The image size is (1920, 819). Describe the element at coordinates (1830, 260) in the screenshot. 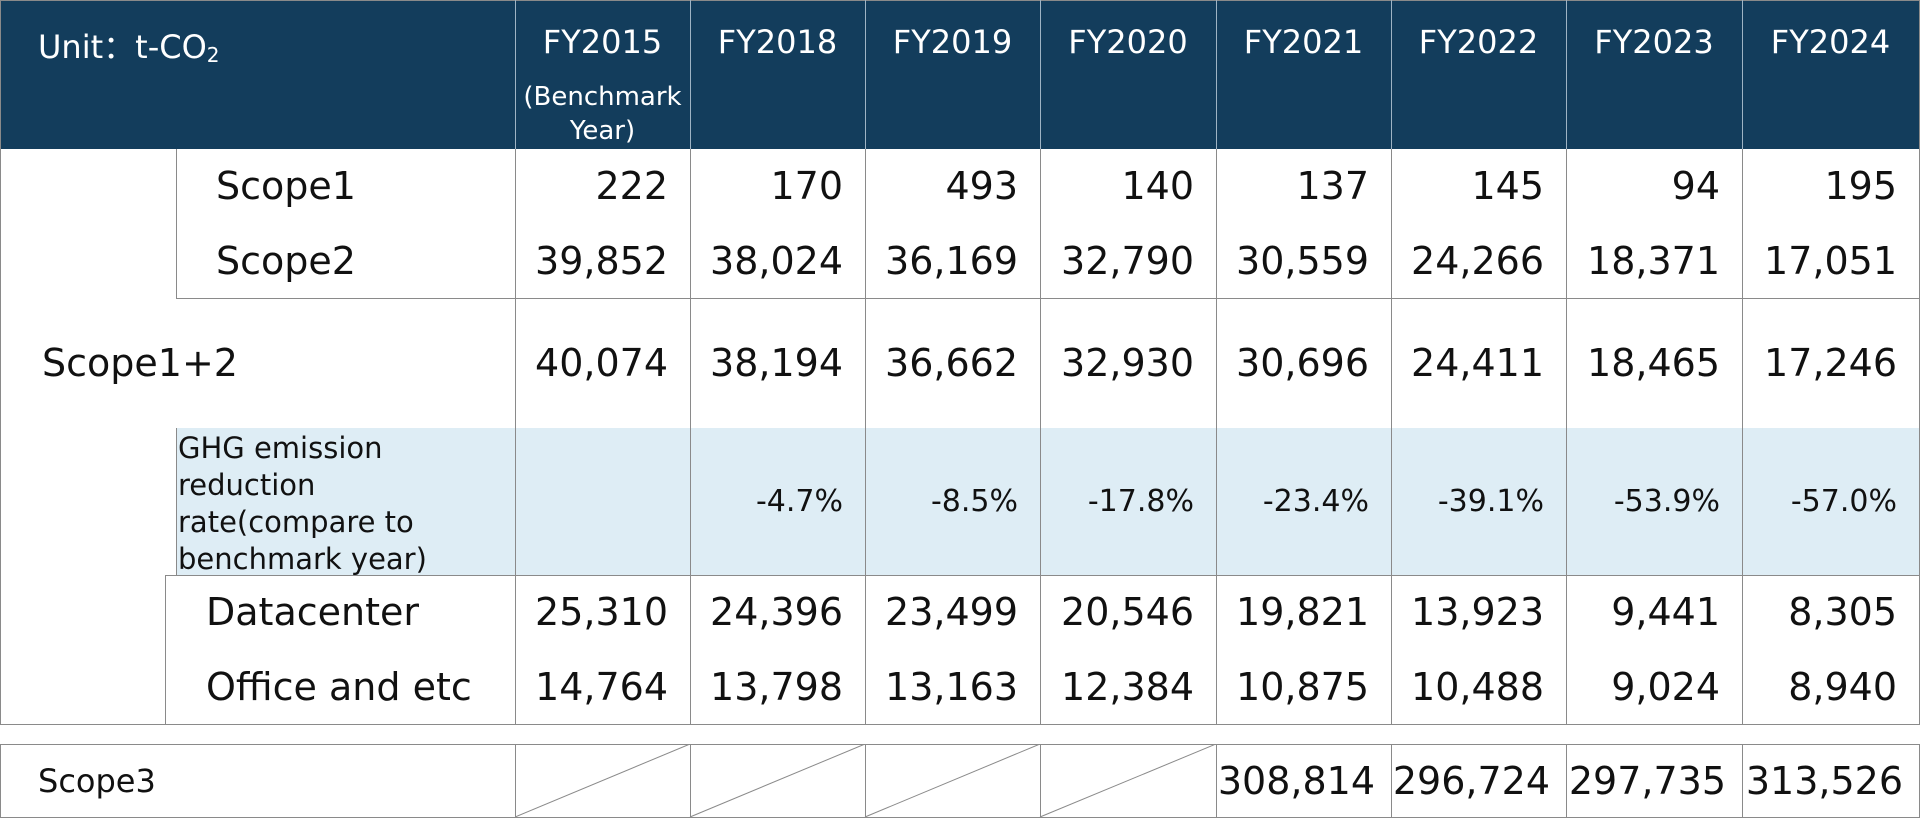

I see `table-cell: 17,051` at that location.